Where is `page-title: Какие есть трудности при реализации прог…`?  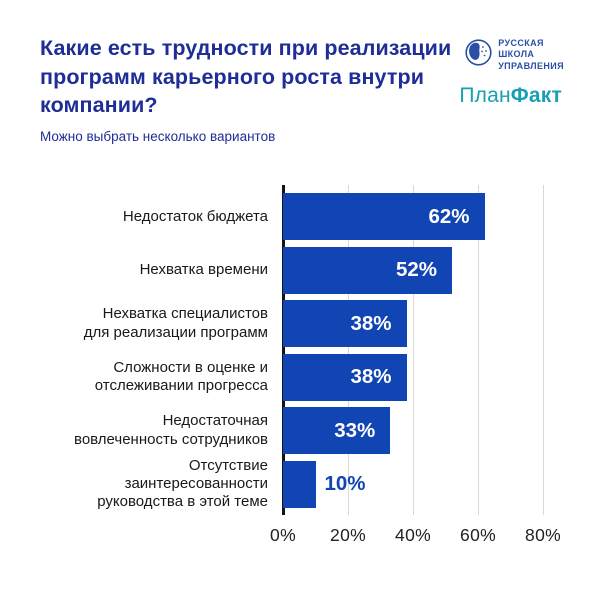 page-title: Какие есть трудности при реализации прог… is located at coordinates (246, 77).